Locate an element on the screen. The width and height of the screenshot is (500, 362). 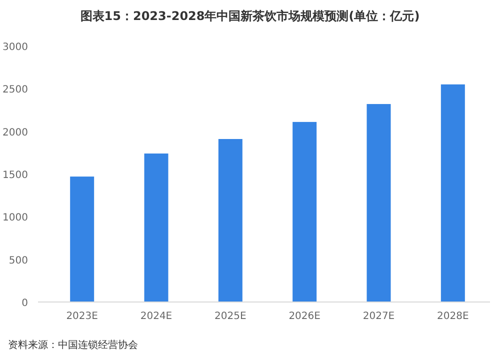
y-tick-label: 2000 is located at coordinates (15, 132).